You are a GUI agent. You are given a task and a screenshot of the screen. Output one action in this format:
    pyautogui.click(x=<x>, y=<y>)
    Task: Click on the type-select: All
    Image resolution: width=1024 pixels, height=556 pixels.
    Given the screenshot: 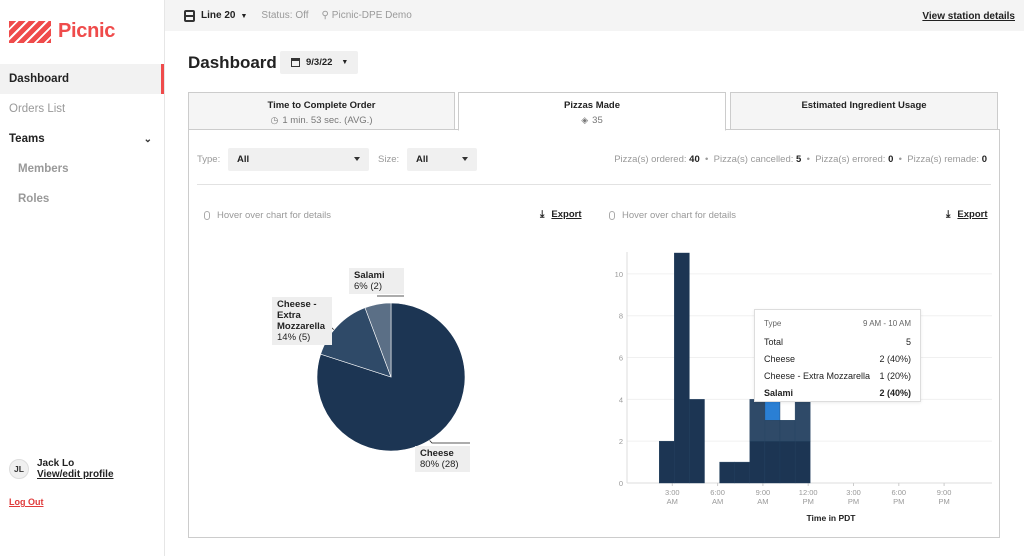 What is the action you would take?
    pyautogui.click(x=298, y=159)
    